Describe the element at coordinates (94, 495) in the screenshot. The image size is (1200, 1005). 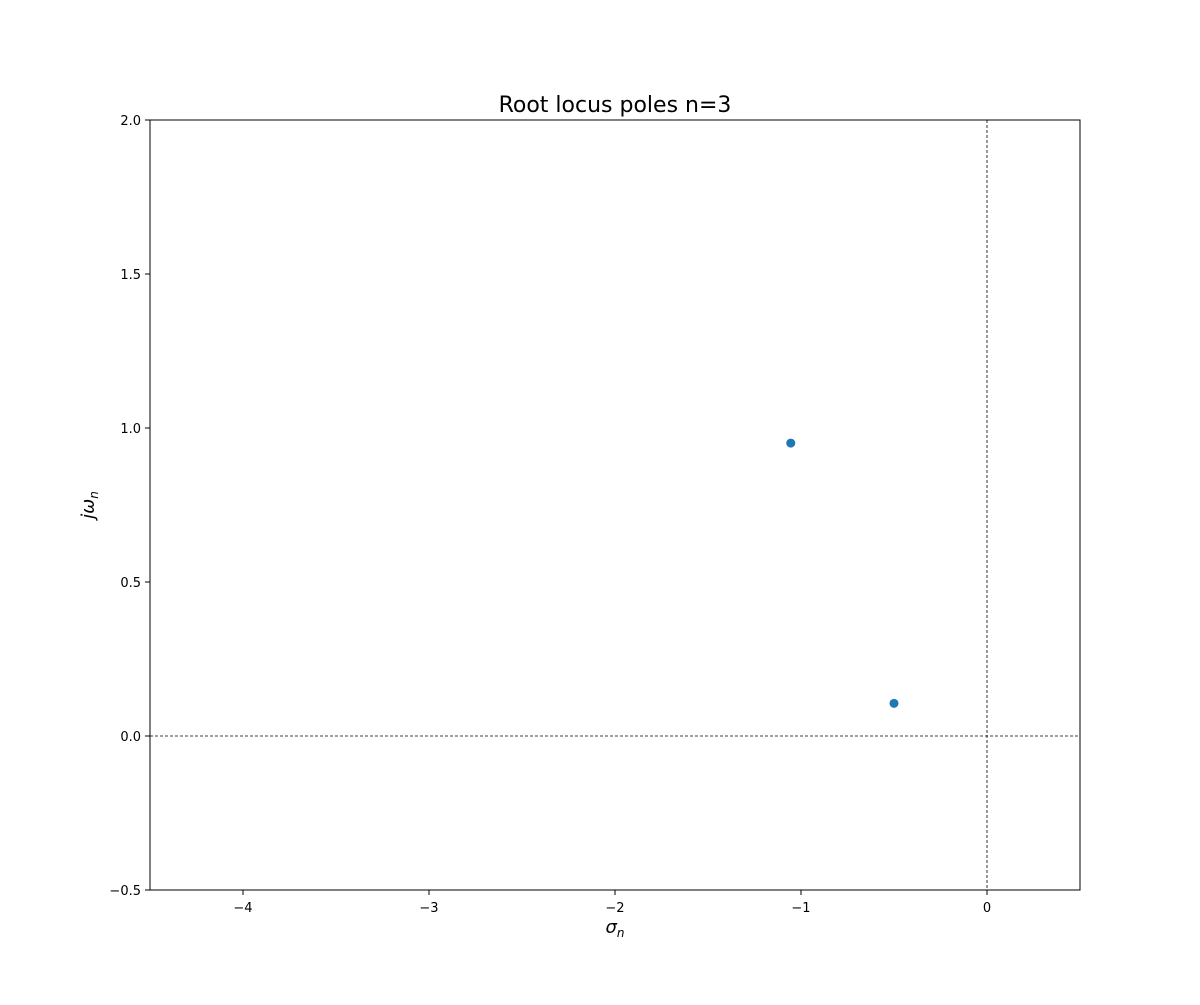
I see `y-axis-label-subscript: n` at that location.